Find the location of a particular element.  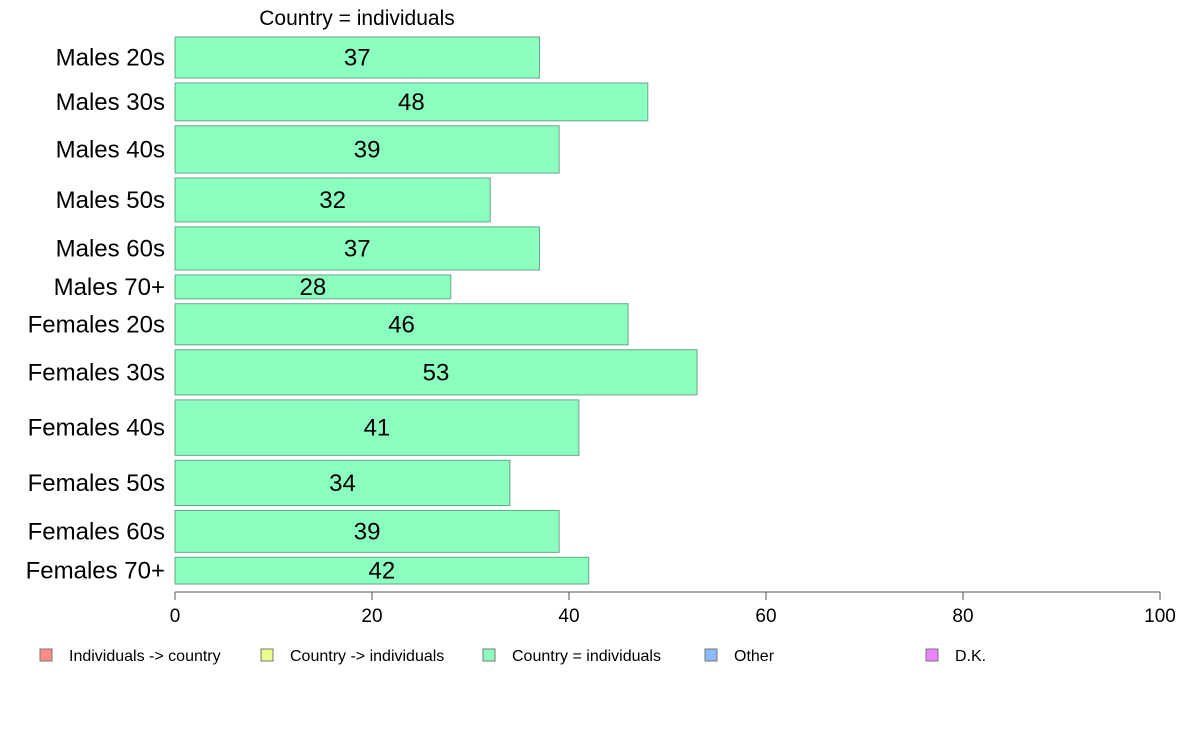

legend-label: Individuals -> country is located at coordinates (145, 656).